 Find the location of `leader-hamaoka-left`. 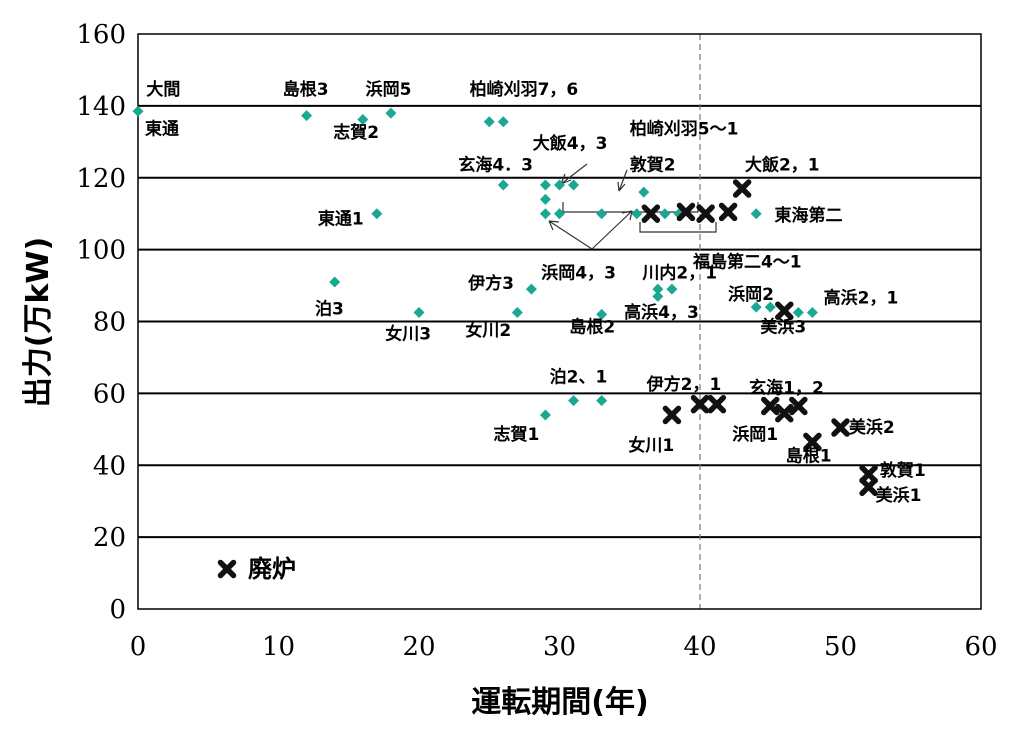

leader-hamaoka-left is located at coordinates (570, 235).